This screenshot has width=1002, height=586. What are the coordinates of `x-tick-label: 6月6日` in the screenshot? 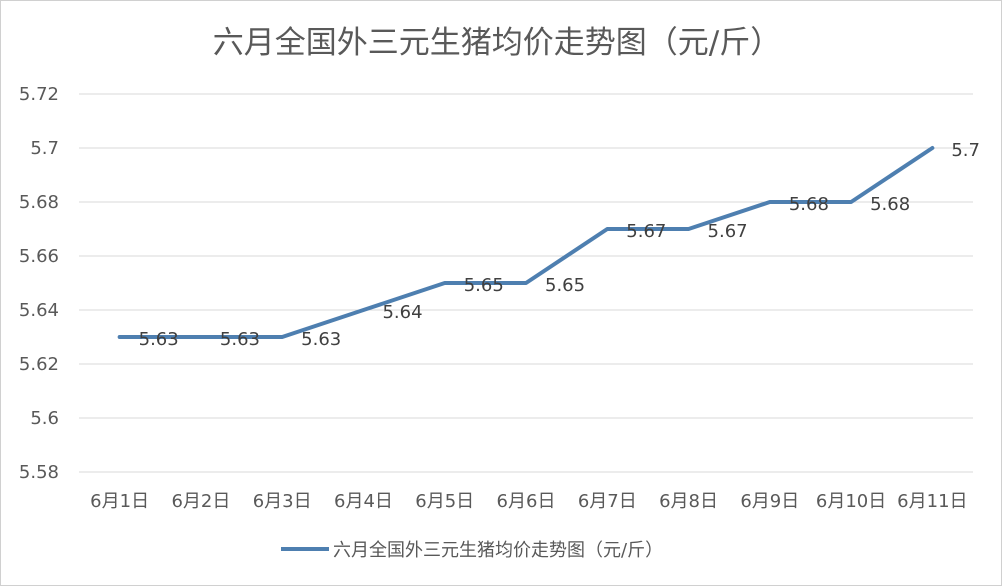 It's located at (526, 501).